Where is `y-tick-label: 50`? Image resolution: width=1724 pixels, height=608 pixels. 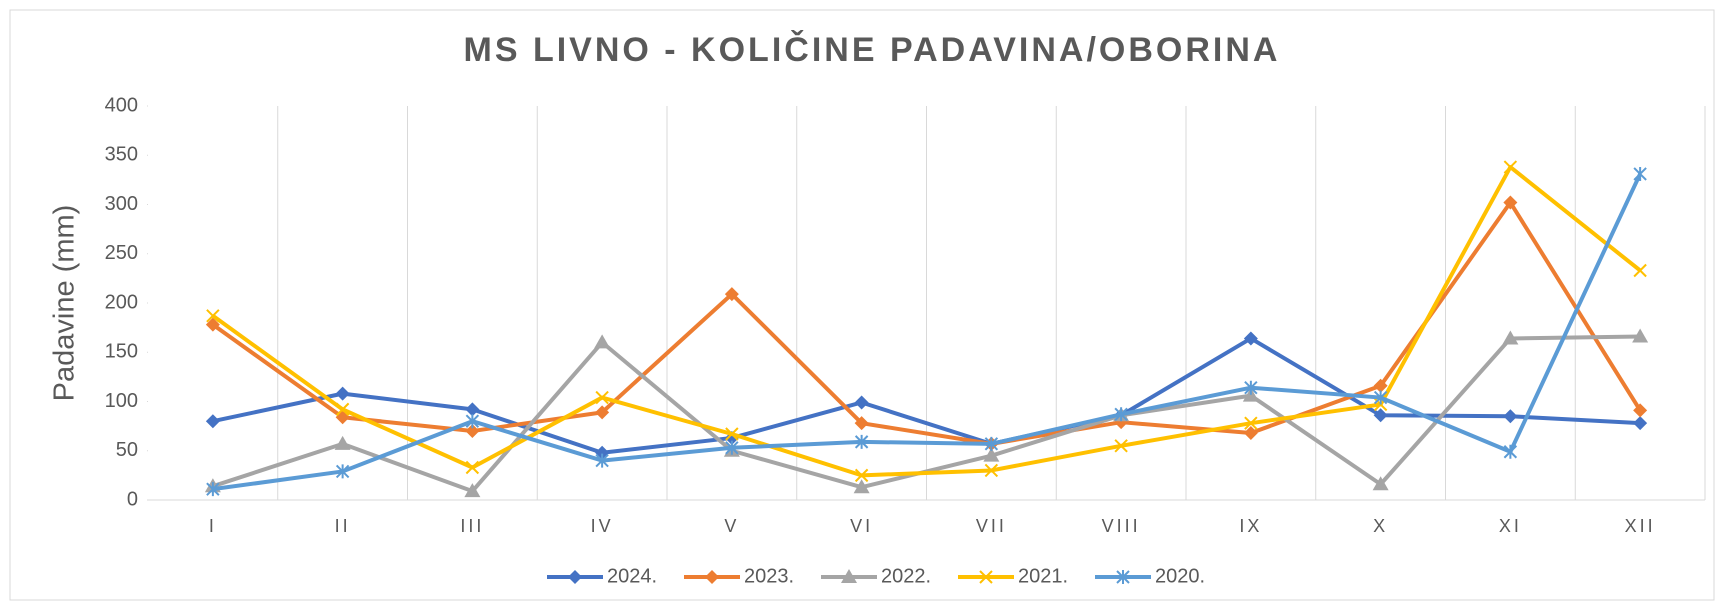 y-tick-label: 50 is located at coordinates (127, 450).